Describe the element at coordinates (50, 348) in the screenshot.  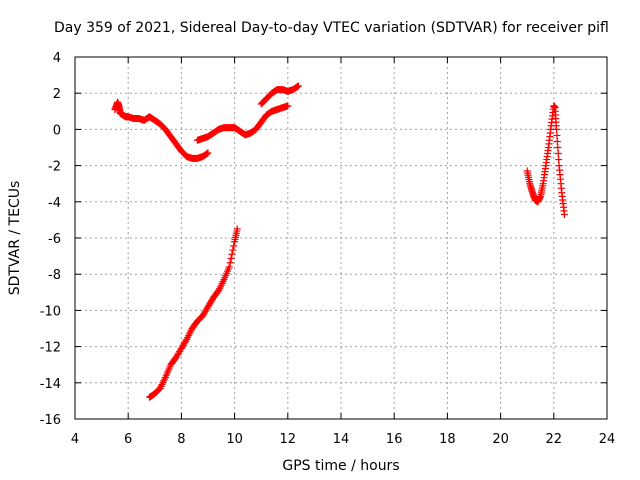
I see `y-tick-label: -12` at that location.